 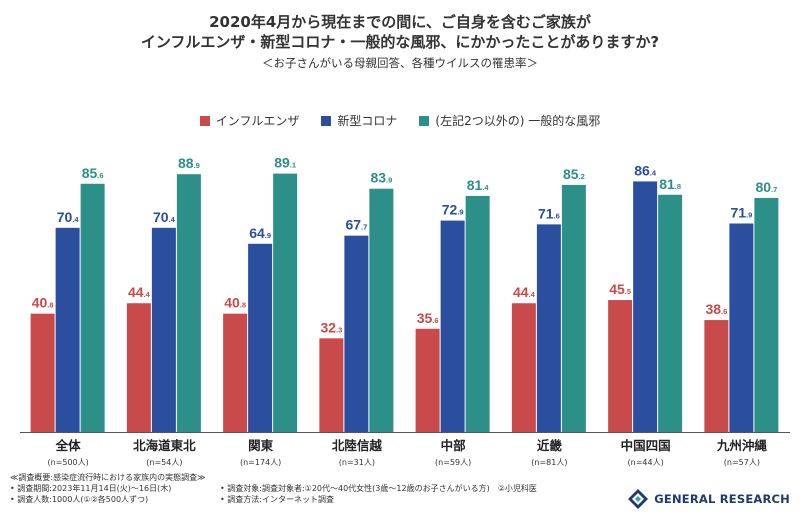 I want to click on value-label-influenza-0: 40.8, so click(x=43, y=303).